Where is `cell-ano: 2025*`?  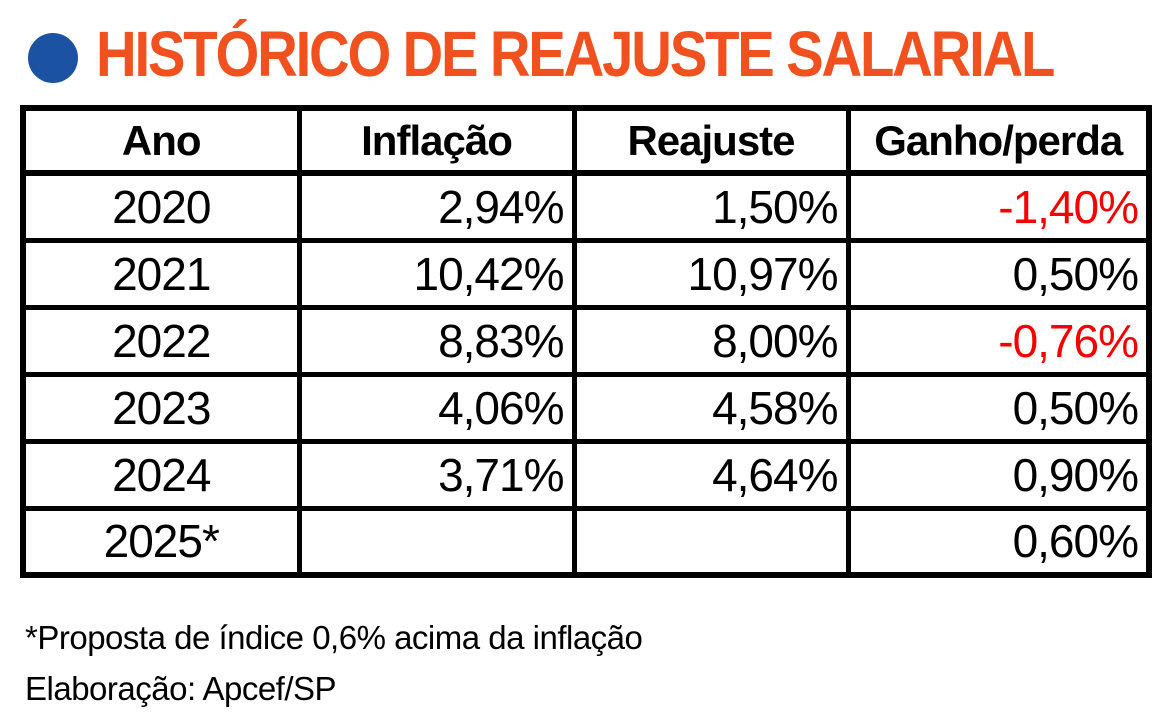 cell-ano: 2025* is located at coordinates (161, 541).